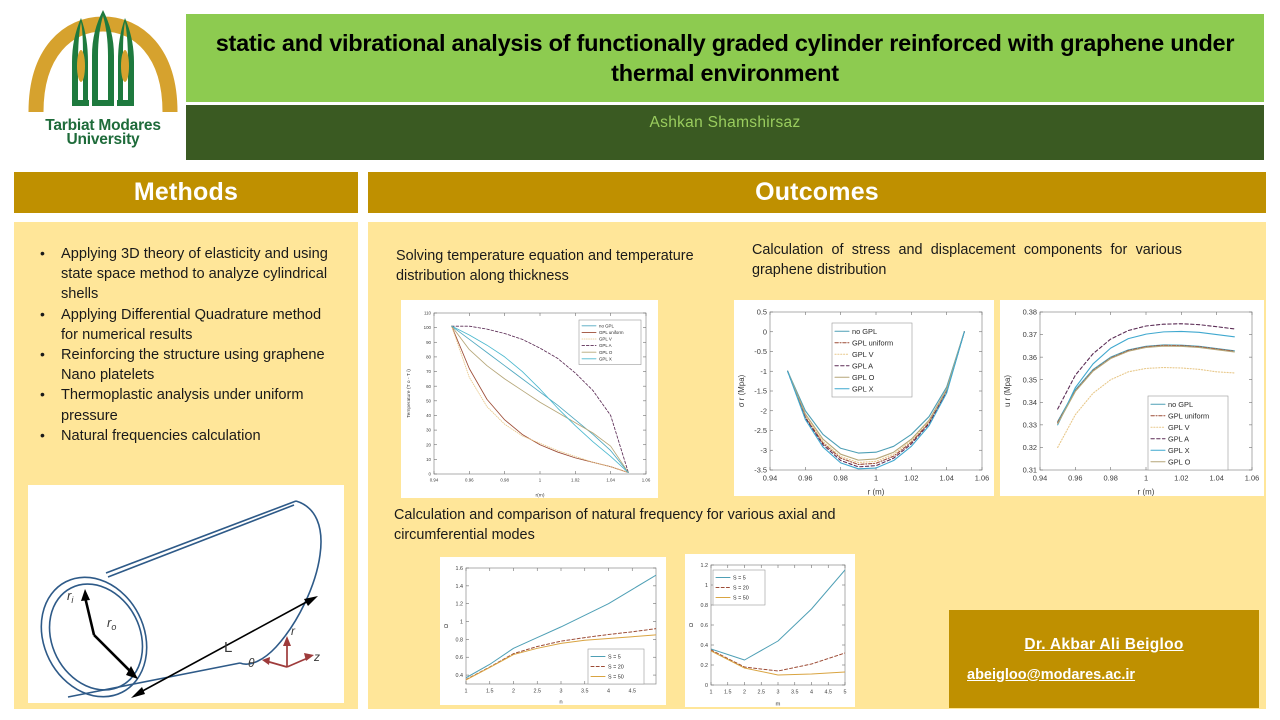 This screenshot has width=1280, height=720. Describe the element at coordinates (1030, 425) in the screenshot. I see `svg-text: 0.33` at that location.